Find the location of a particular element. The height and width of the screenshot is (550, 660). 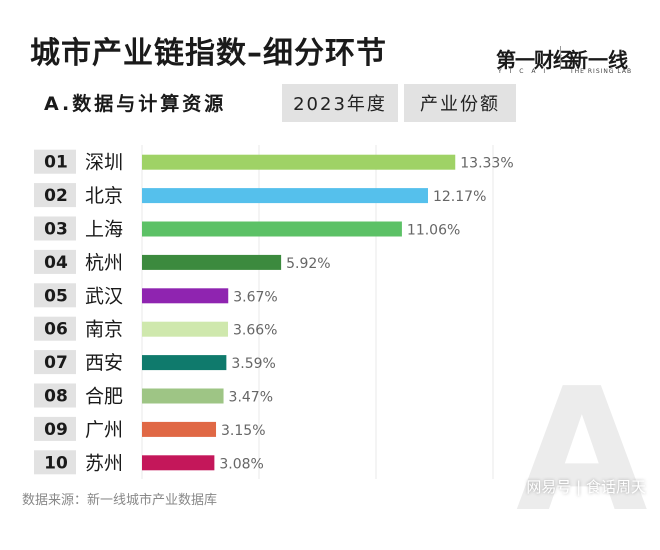

rank-label: 10 is located at coordinates (56, 463).